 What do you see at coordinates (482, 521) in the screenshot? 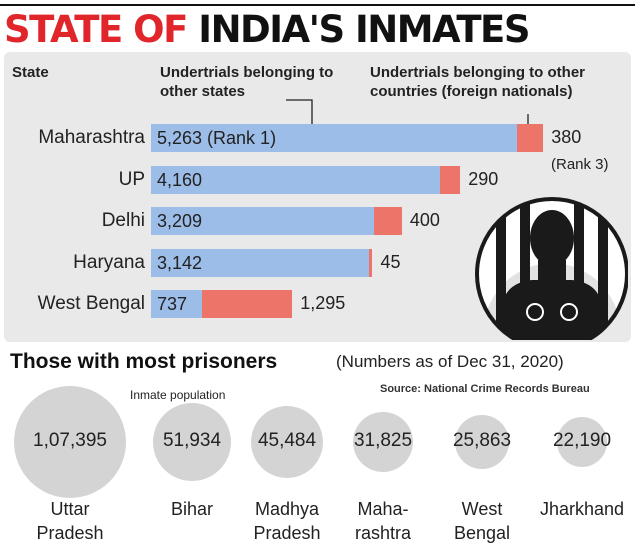
I see `bubble-state-name: West Bengal` at bounding box center [482, 521].